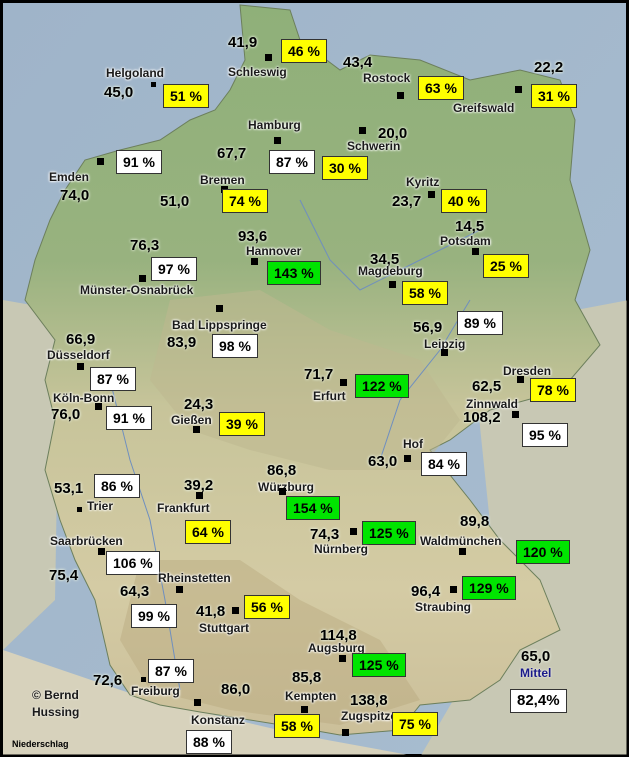 This screenshot has width=629, height=757. What do you see at coordinates (199, 404) in the screenshot?
I see `value-giessen: 24,3` at bounding box center [199, 404].